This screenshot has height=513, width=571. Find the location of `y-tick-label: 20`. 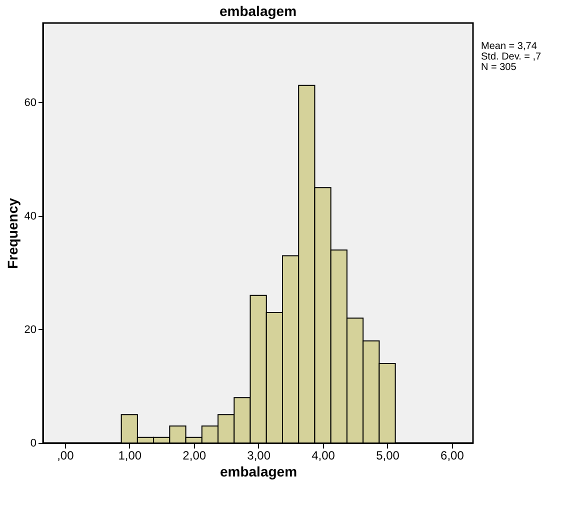

y-tick-label: 20 is located at coordinates (30, 330).